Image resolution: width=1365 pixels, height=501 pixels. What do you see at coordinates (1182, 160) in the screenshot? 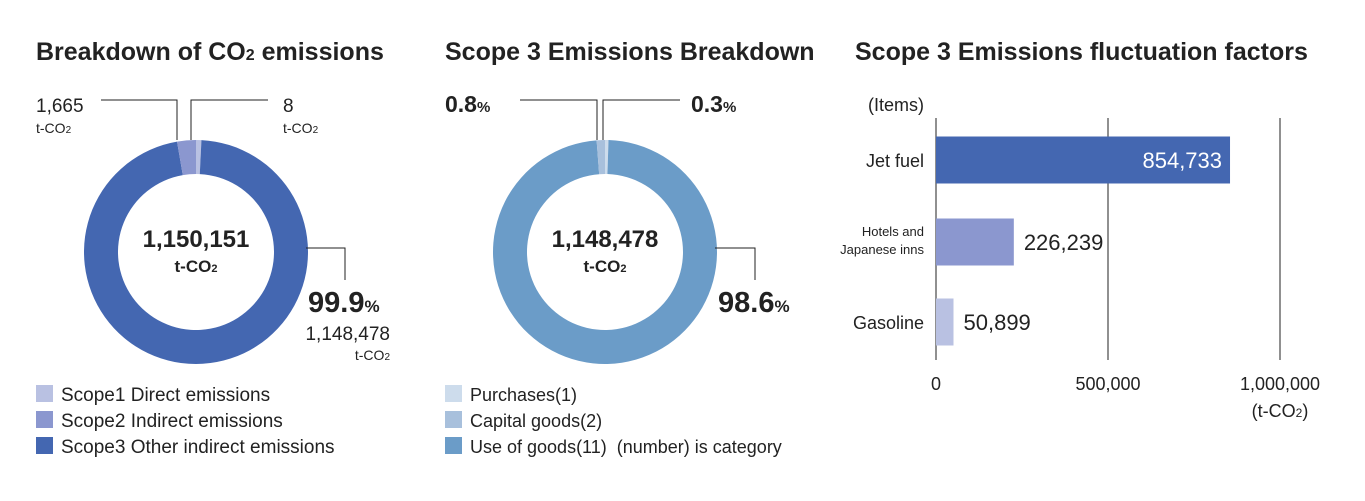
I see `bar-value-label: 854,733` at bounding box center [1182, 160].